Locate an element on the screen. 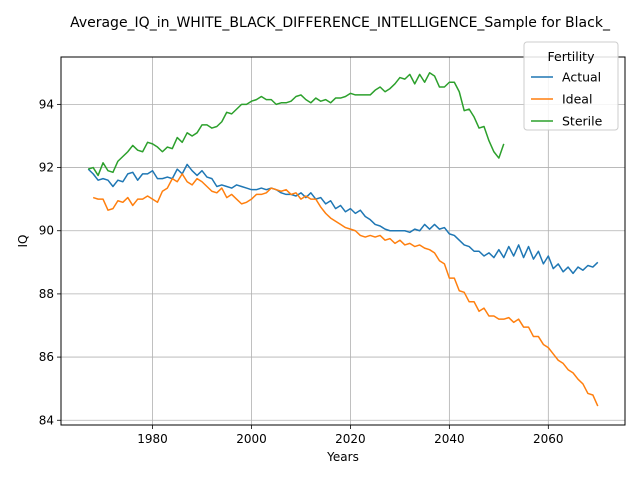 This screenshot has height=480, width=640. y-axis: 84 86 88 90 92 94 is located at coordinates (50, 262).